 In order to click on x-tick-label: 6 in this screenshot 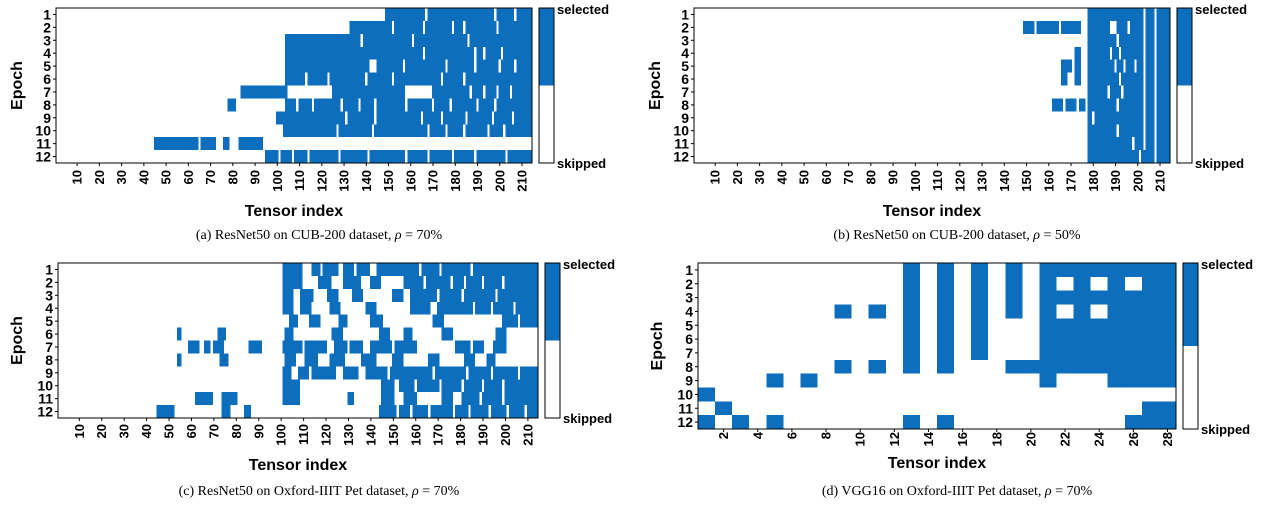, I will do `click(791, 435)`.